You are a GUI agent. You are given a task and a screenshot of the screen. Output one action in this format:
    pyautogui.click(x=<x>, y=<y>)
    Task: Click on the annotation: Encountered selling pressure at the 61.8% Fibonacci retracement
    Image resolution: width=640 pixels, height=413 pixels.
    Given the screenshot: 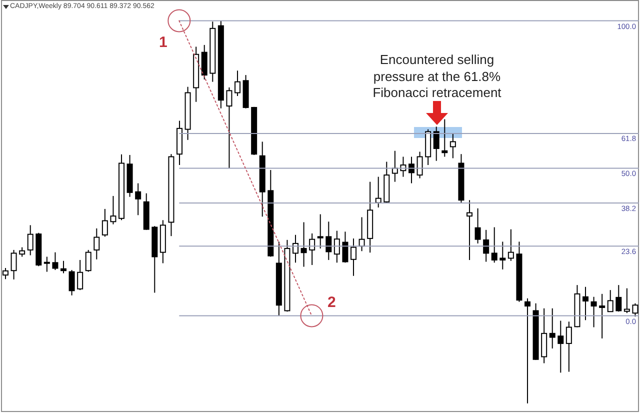 What is the action you would take?
    pyautogui.click(x=437, y=77)
    